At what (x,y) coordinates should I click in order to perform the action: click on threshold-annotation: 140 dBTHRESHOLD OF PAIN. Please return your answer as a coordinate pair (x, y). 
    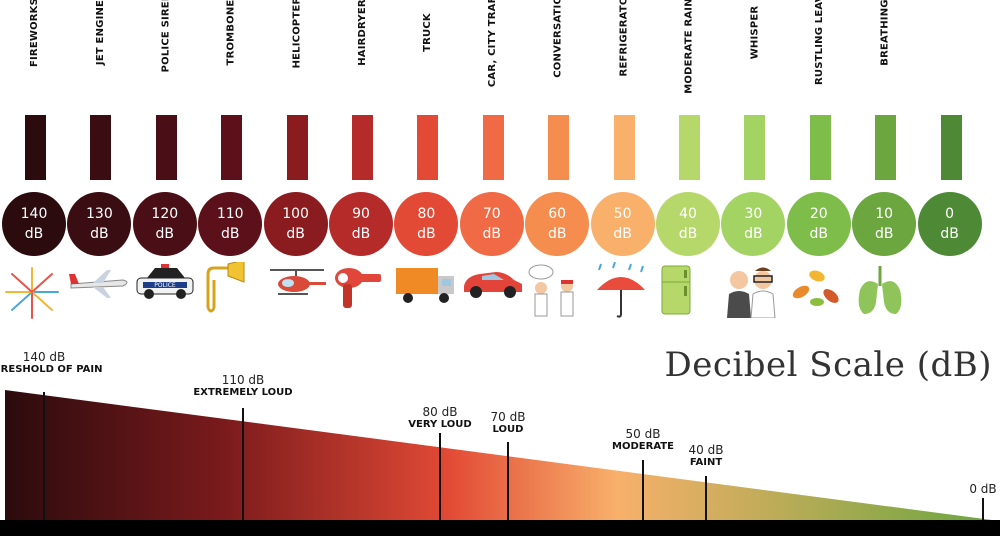
    Looking at the image, I should click on (52, 362).